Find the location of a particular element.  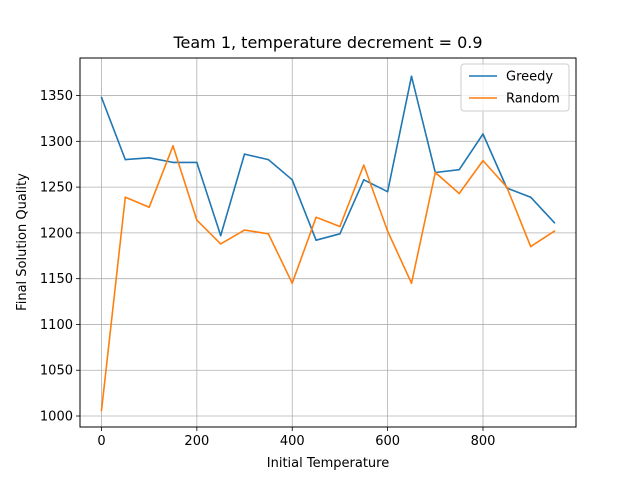

x-axis: 0 200 400 600 800 is located at coordinates (296, 438).